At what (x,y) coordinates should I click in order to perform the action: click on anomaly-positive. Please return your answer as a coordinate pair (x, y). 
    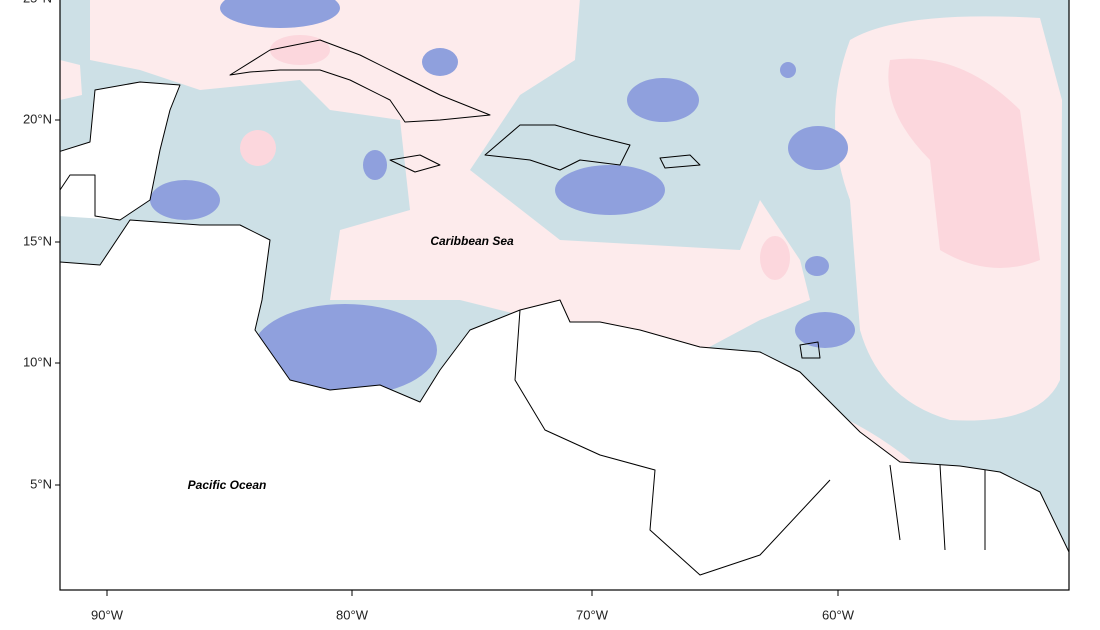
    Looking at the image, I should click on (71, 80).